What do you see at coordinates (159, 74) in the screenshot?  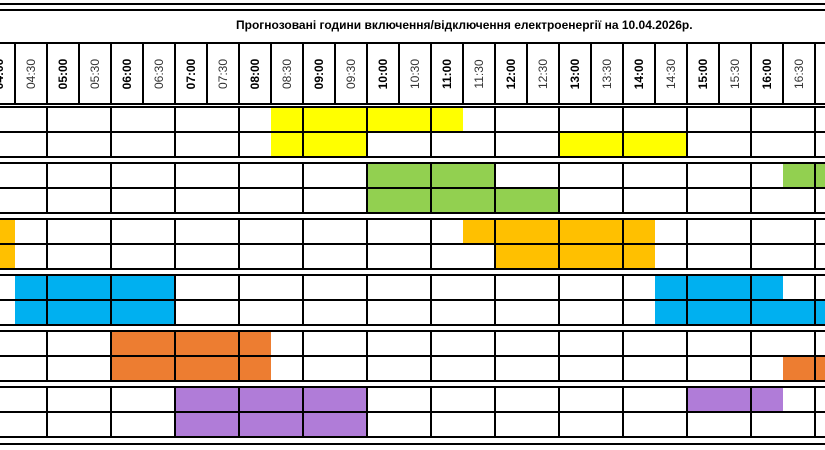 I see `time-header-cell: 06:30` at bounding box center [159, 74].